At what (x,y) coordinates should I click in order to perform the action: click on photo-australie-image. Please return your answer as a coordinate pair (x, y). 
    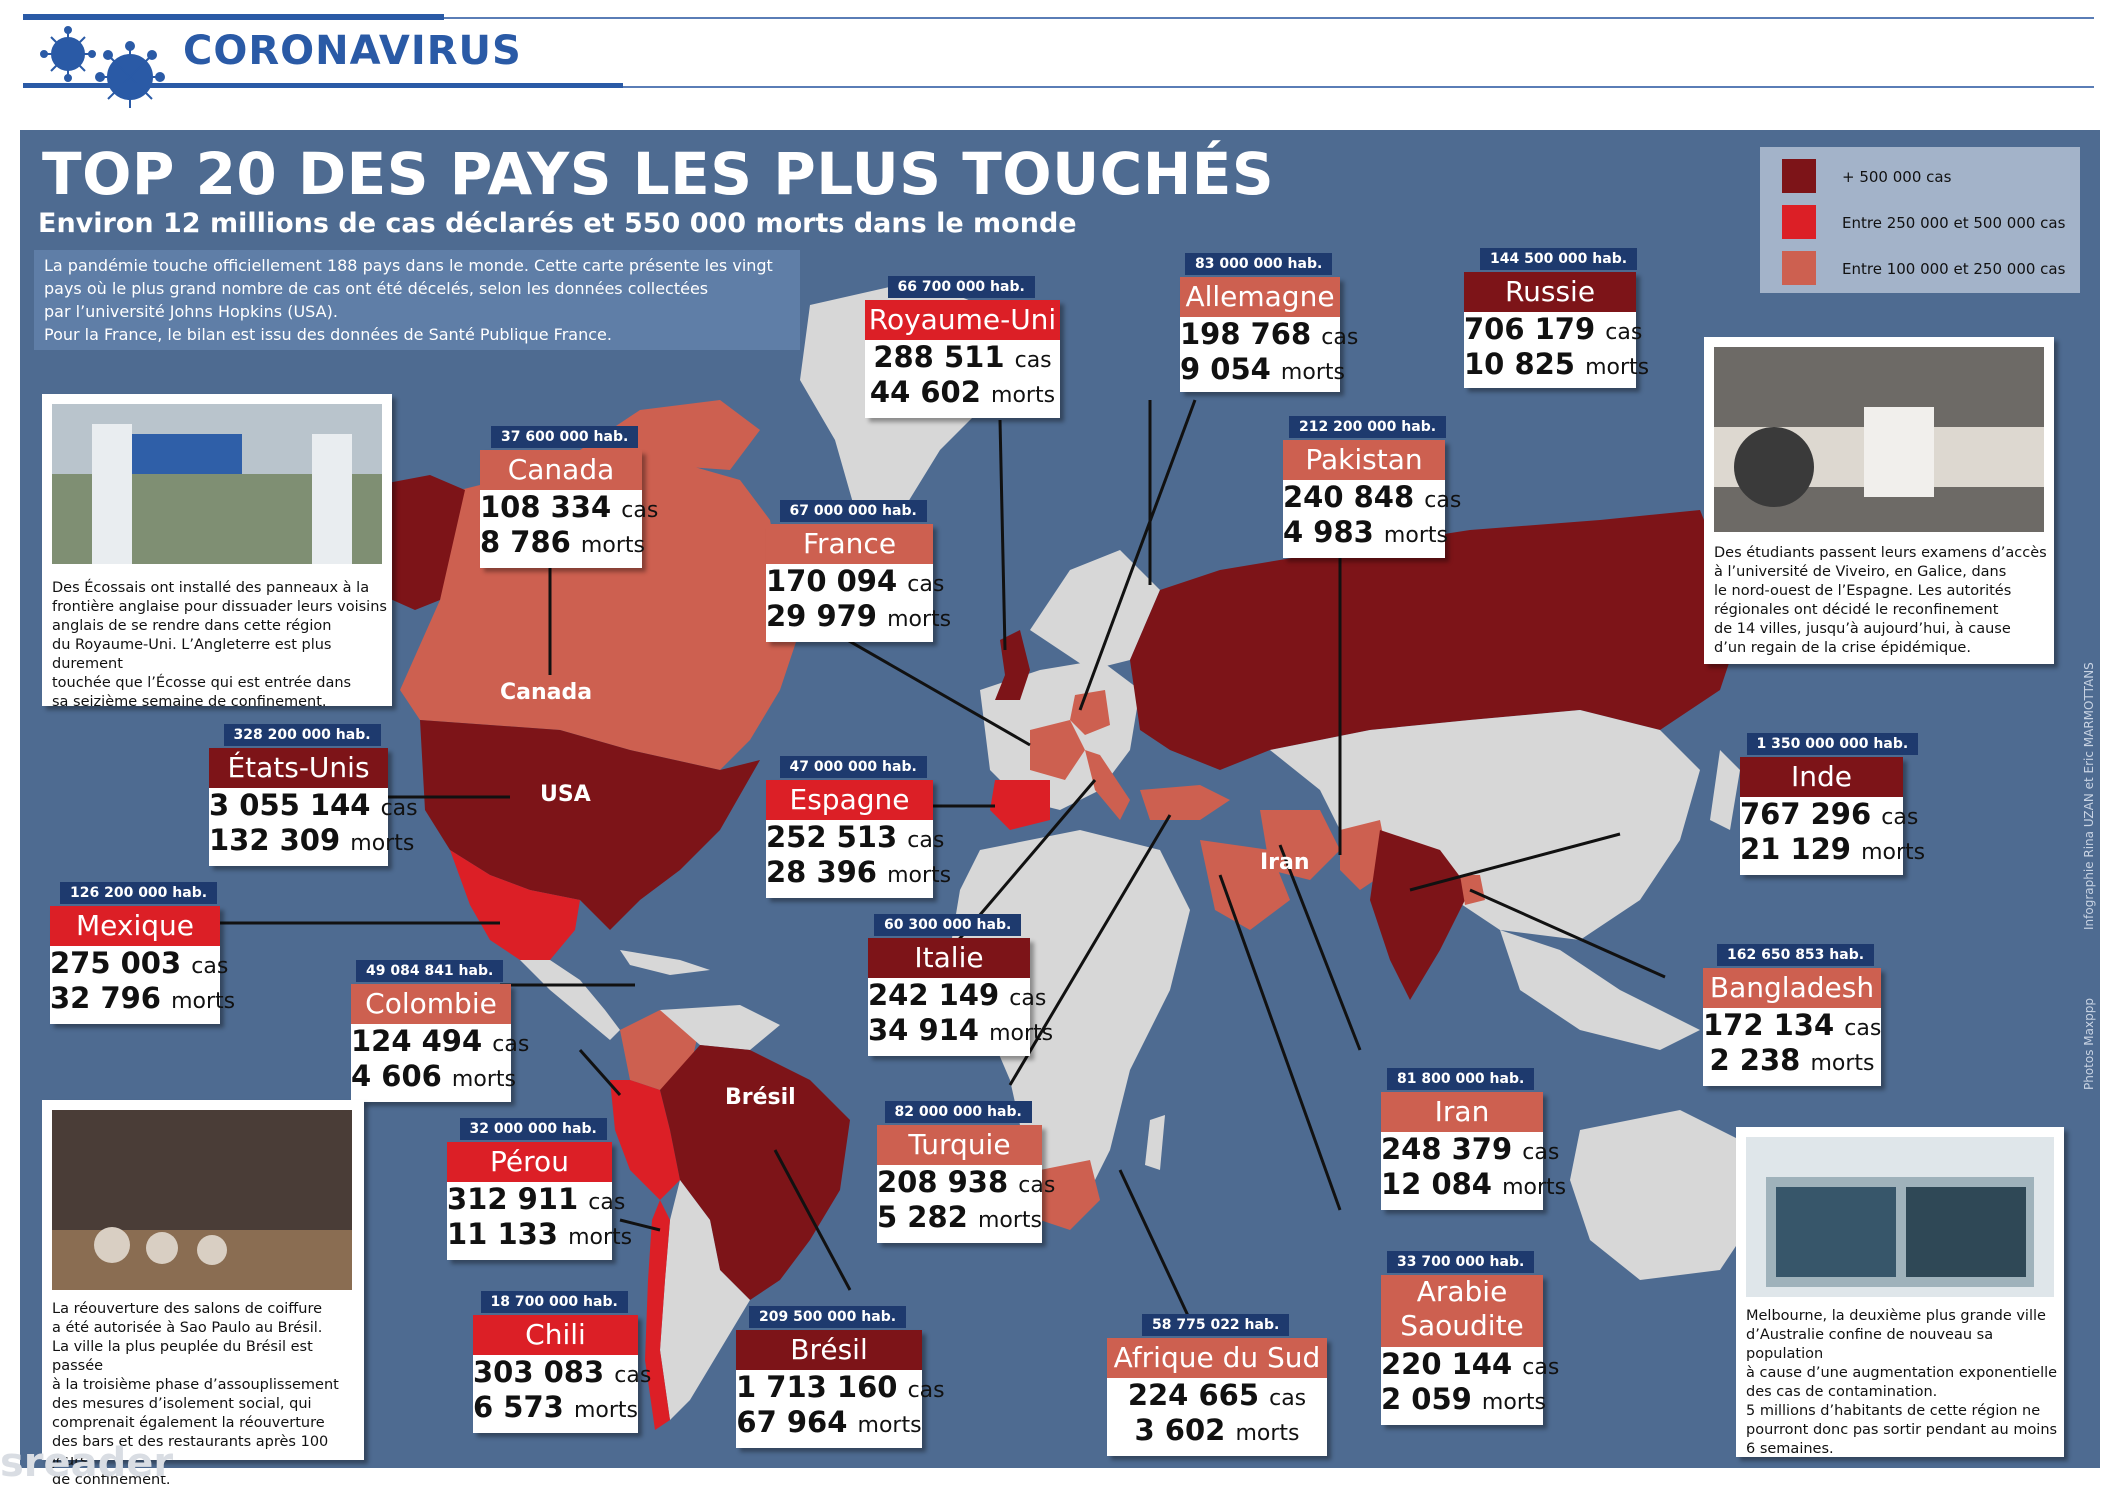
    Looking at the image, I should click on (1900, 1217).